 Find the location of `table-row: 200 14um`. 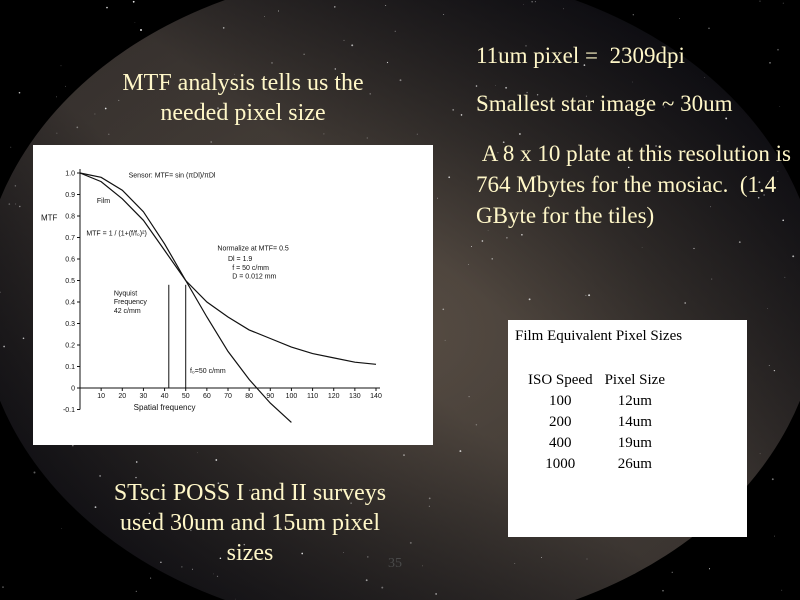

table-row: 200 14um is located at coordinates (596, 422).